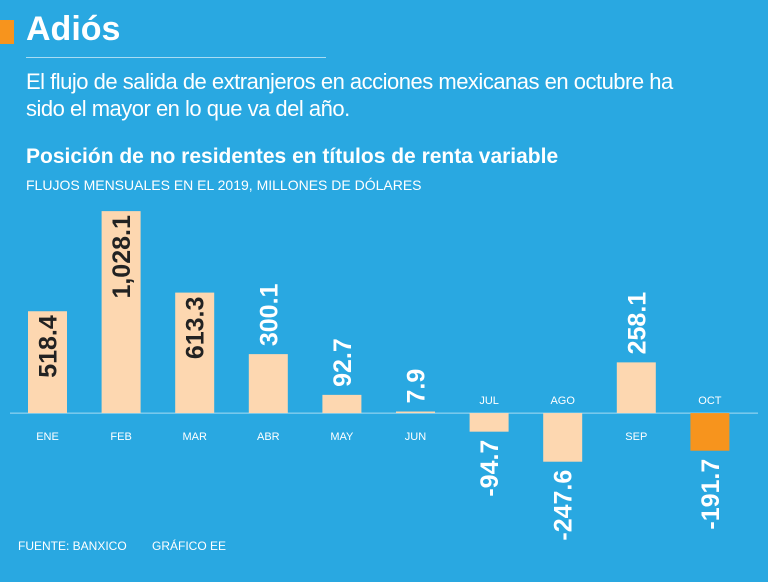  Describe the element at coordinates (7, 32) in the screenshot. I see `accent-mark` at that location.